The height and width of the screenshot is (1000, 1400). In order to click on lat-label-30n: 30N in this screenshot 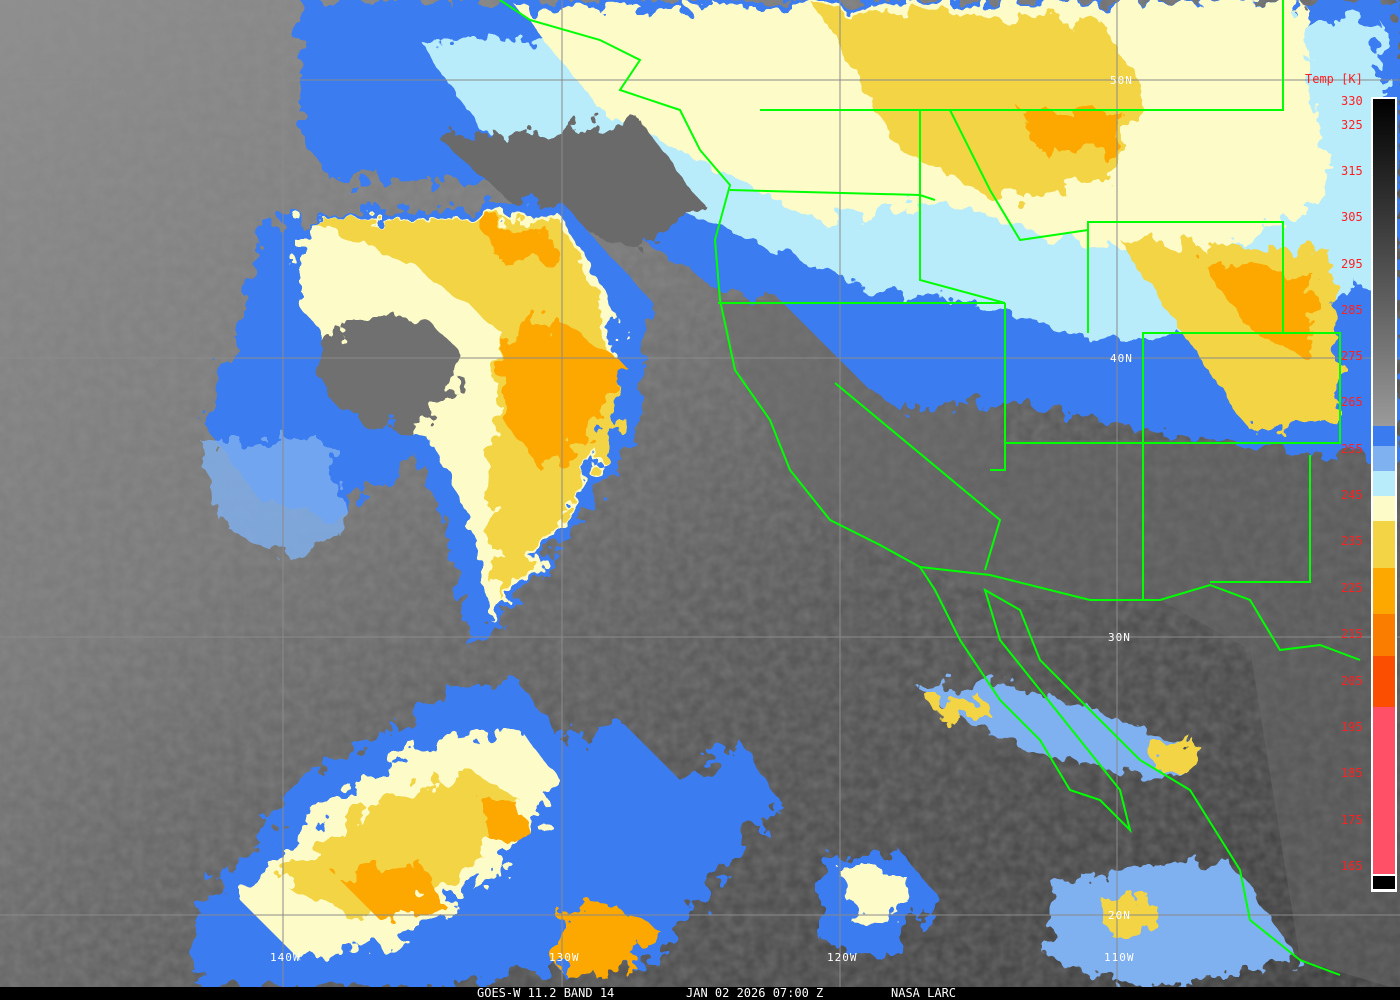, I will do `click(1119, 637)`.